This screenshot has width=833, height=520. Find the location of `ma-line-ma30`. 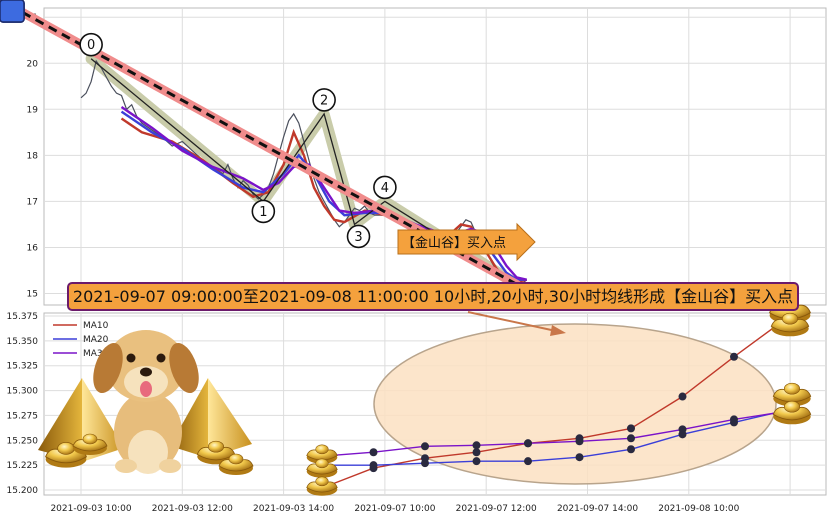

ma-line-ma30 is located at coordinates (553, 433).